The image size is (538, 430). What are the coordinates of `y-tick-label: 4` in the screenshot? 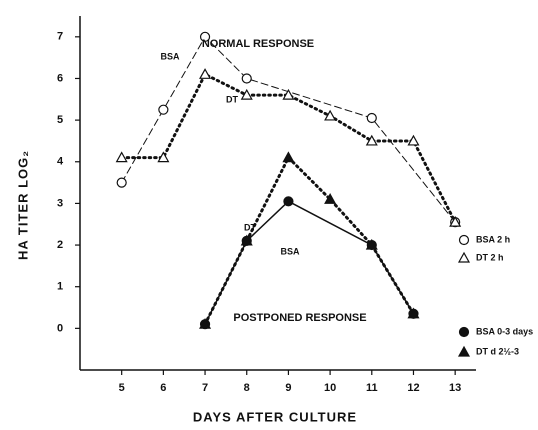 It's located at (60, 162).